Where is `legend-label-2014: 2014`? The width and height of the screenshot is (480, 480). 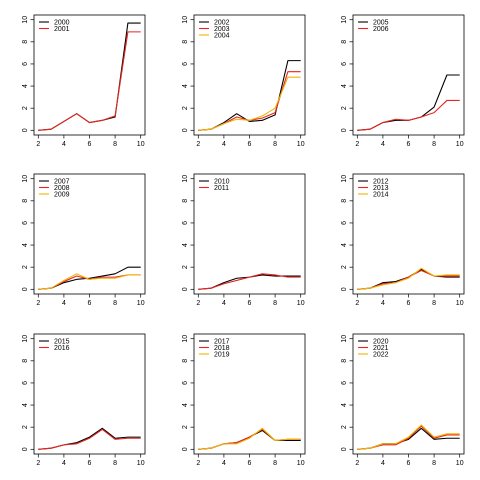
legend-label-2014: 2014 is located at coordinates (381, 194).